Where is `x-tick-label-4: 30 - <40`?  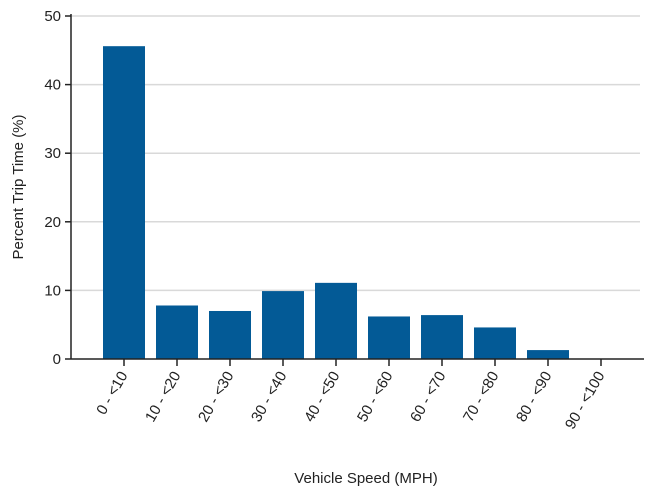 x-tick-label-4: 30 - <40 is located at coordinates (269, 397).